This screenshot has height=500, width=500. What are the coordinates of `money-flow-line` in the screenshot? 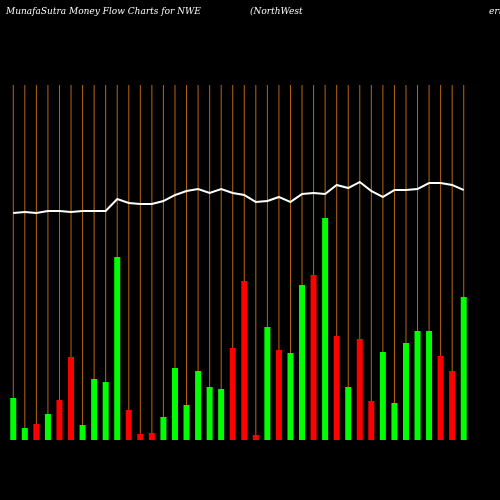 It's located at (239, 197).